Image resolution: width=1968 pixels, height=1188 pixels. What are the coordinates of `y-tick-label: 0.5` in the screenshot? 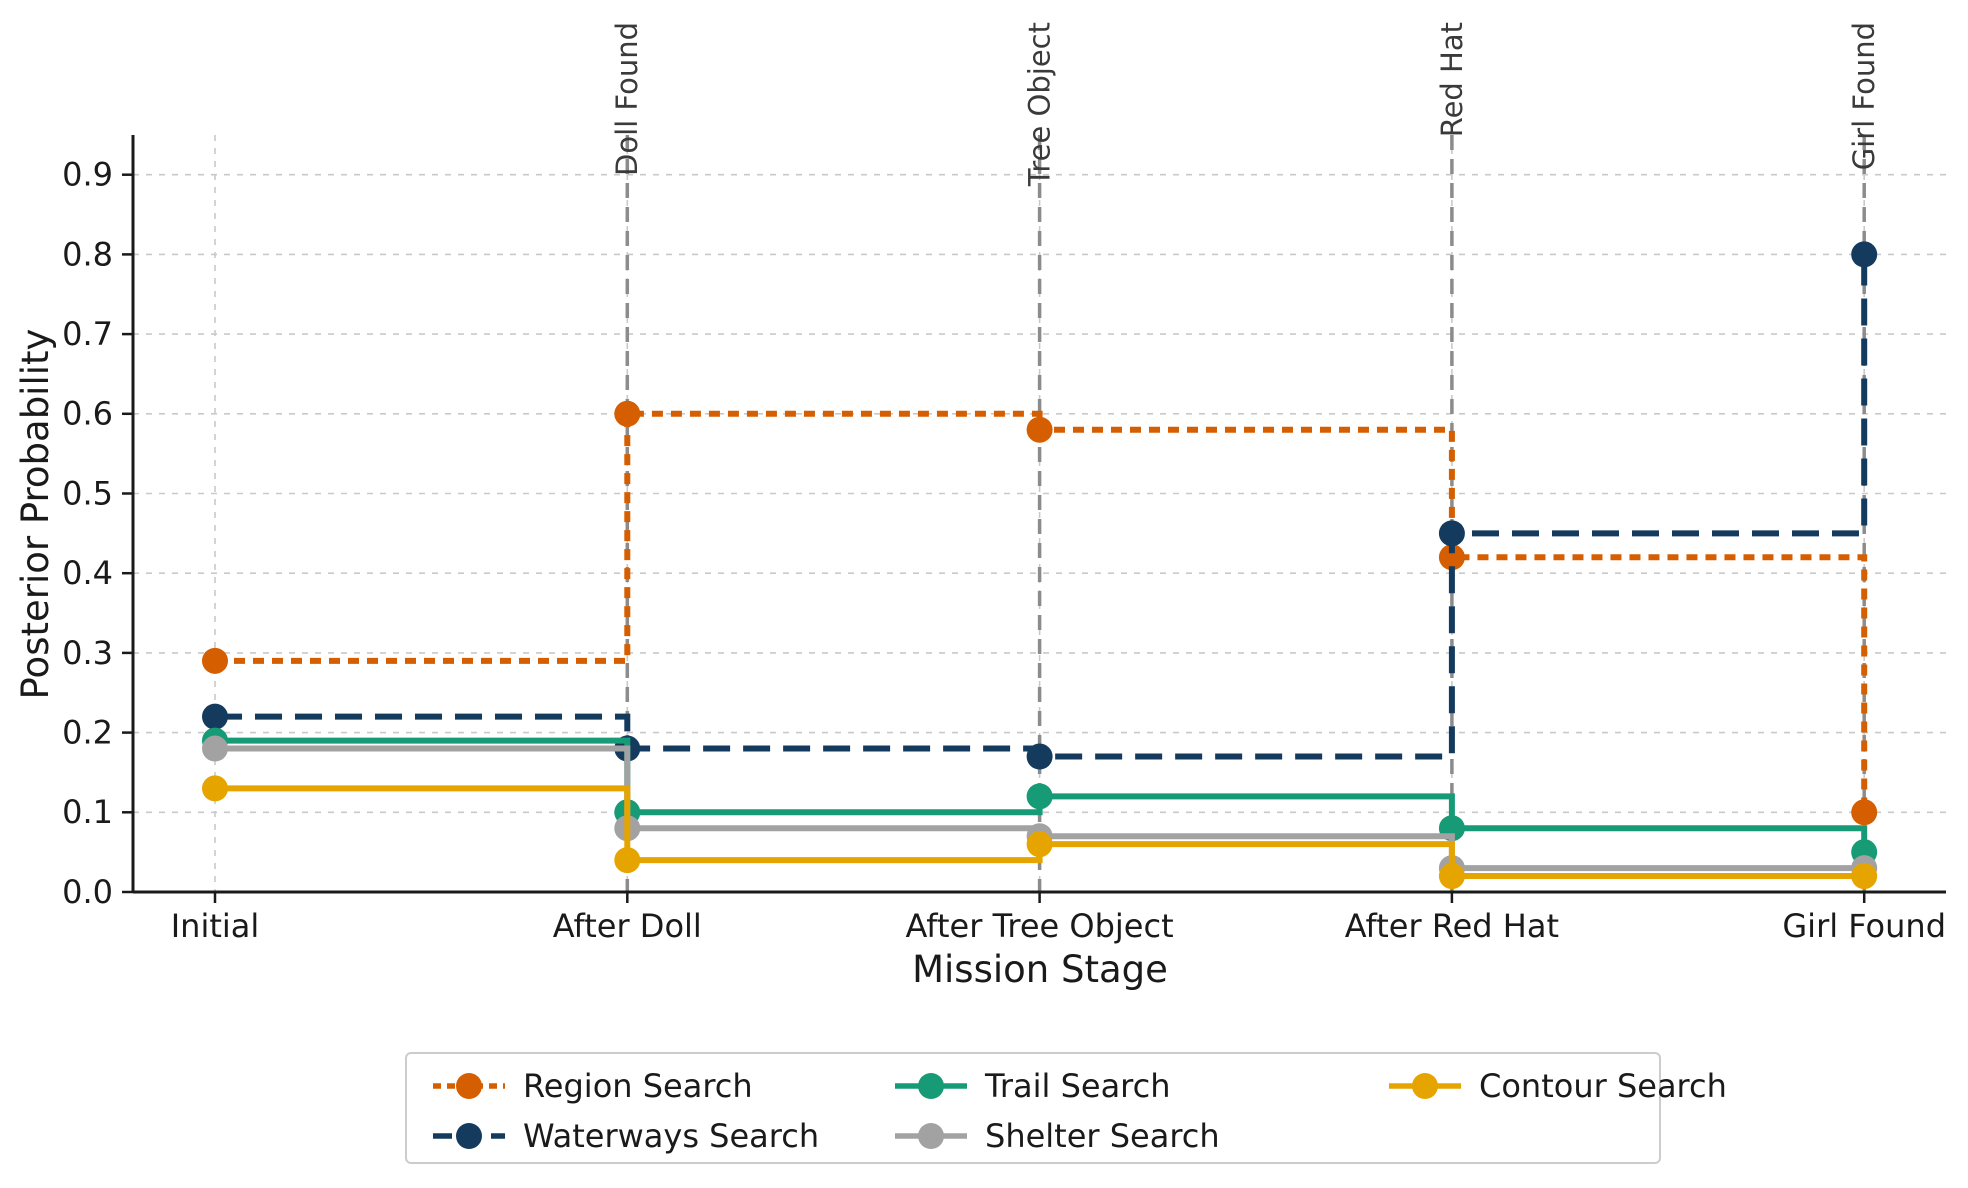 It's located at (87, 493).